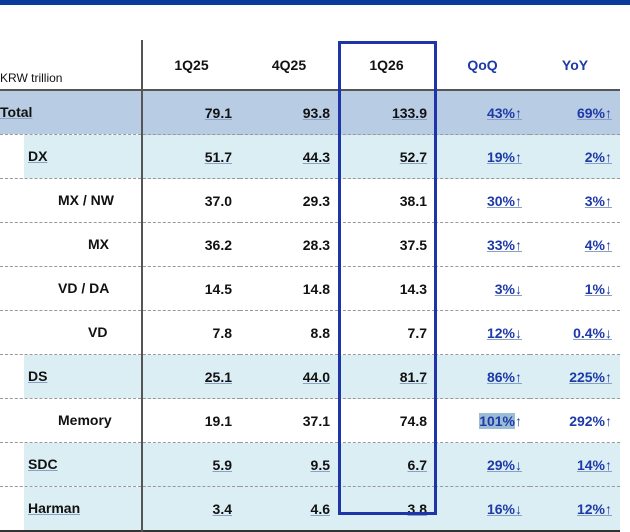 This screenshot has height=532, width=630. I want to click on value: 7.8, so click(222, 332).